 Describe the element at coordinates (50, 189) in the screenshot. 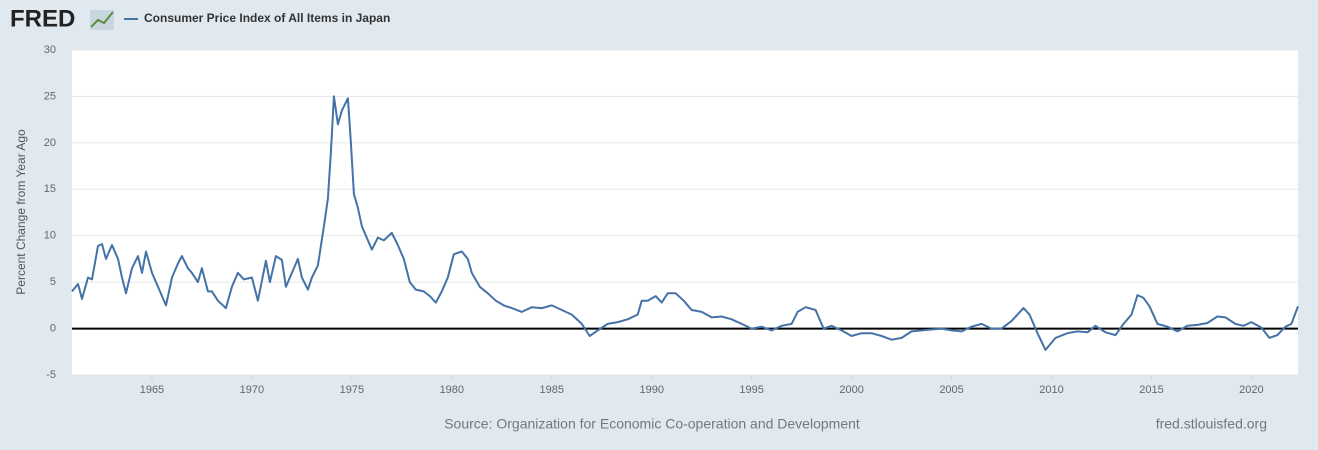

I see `y-tick-label: 15` at that location.